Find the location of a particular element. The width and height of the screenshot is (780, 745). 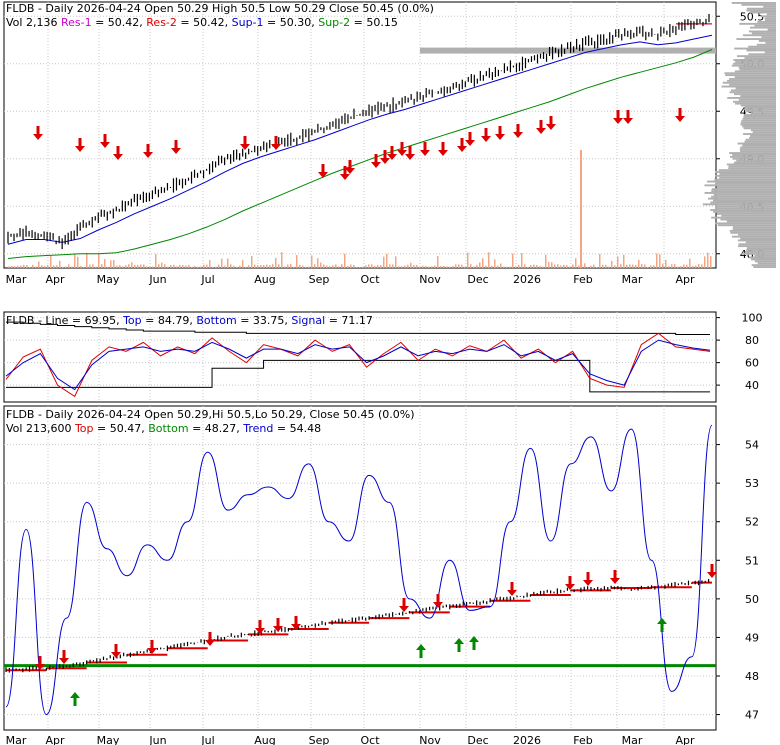

header-segment: Res-2 is located at coordinates (163, 22).